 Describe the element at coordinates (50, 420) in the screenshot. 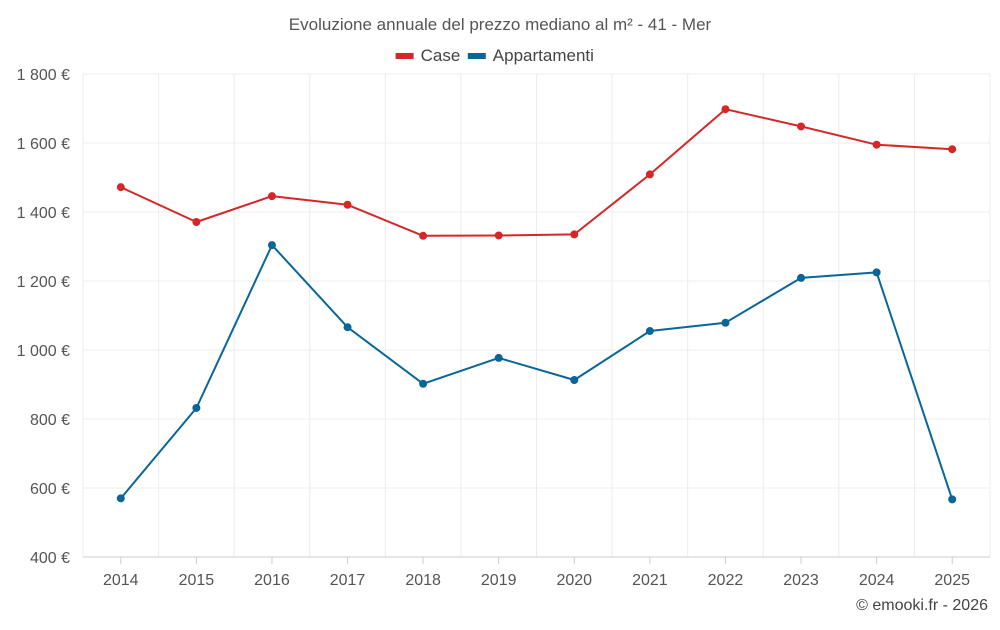

I see `y-tick-label: 800 €` at that location.